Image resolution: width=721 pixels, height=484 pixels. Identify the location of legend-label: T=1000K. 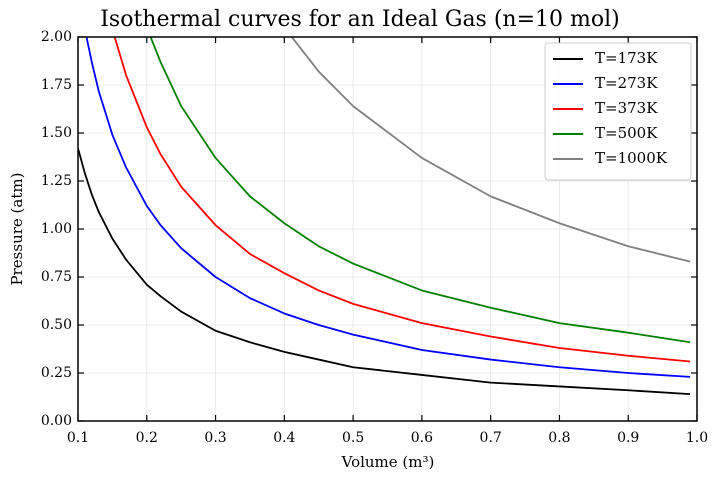
(631, 158).